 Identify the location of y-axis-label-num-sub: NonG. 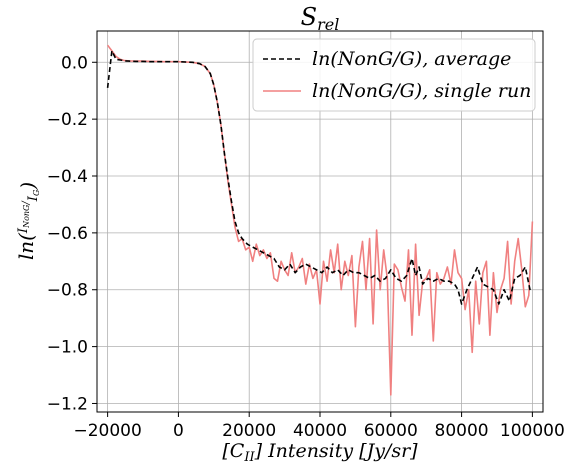
(26, 216).